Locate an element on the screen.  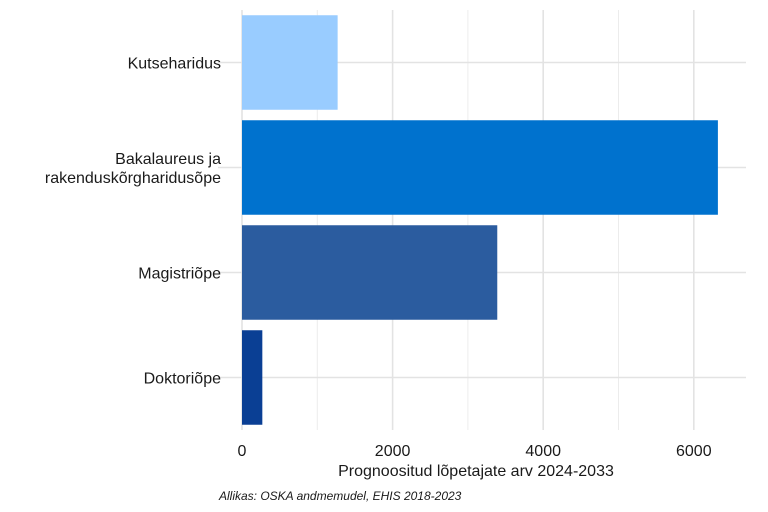
x-tick-labels: 0 2000 4000 6000 is located at coordinates (475, 451).